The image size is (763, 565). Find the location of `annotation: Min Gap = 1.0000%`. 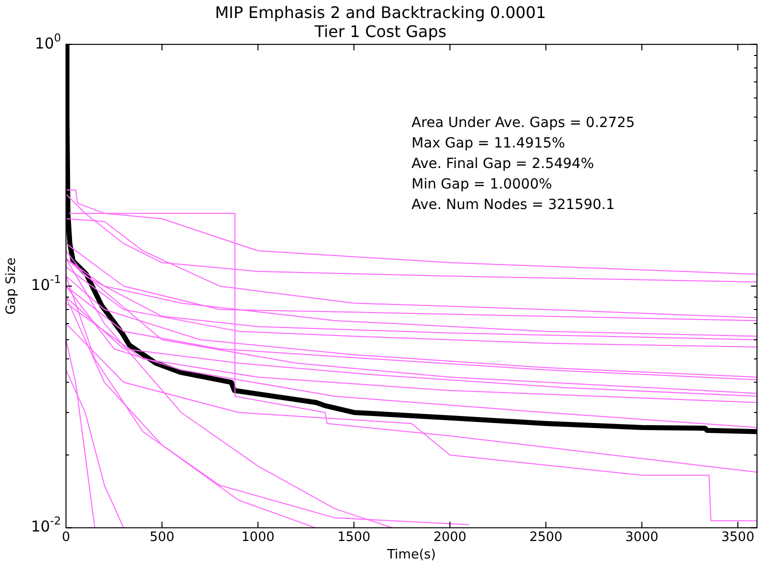

annotation: Min Gap = 1.0000% is located at coordinates (482, 184).